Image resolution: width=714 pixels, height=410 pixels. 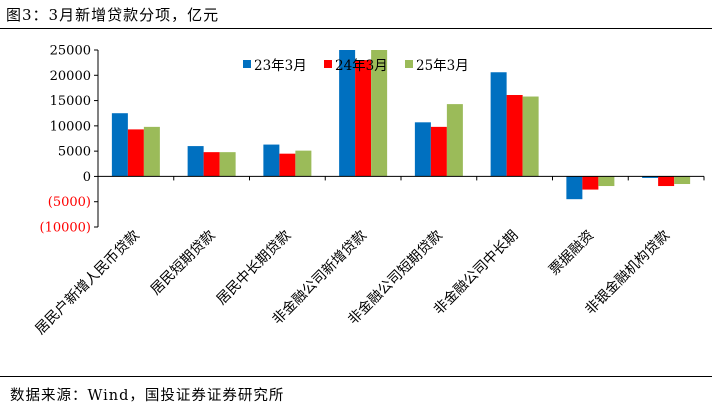 I want to click on chart-title: 图3：3月新增贷款分项，亿元, so click(x=113, y=15).